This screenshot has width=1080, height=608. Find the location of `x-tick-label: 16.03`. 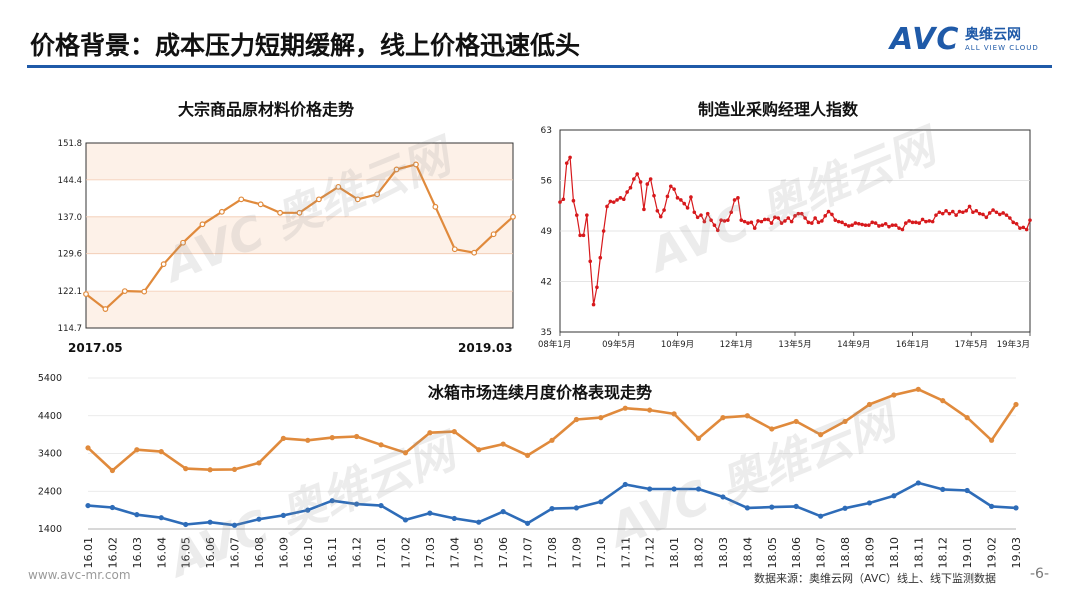

x-tick-label: 16.03 is located at coordinates (137, 553).